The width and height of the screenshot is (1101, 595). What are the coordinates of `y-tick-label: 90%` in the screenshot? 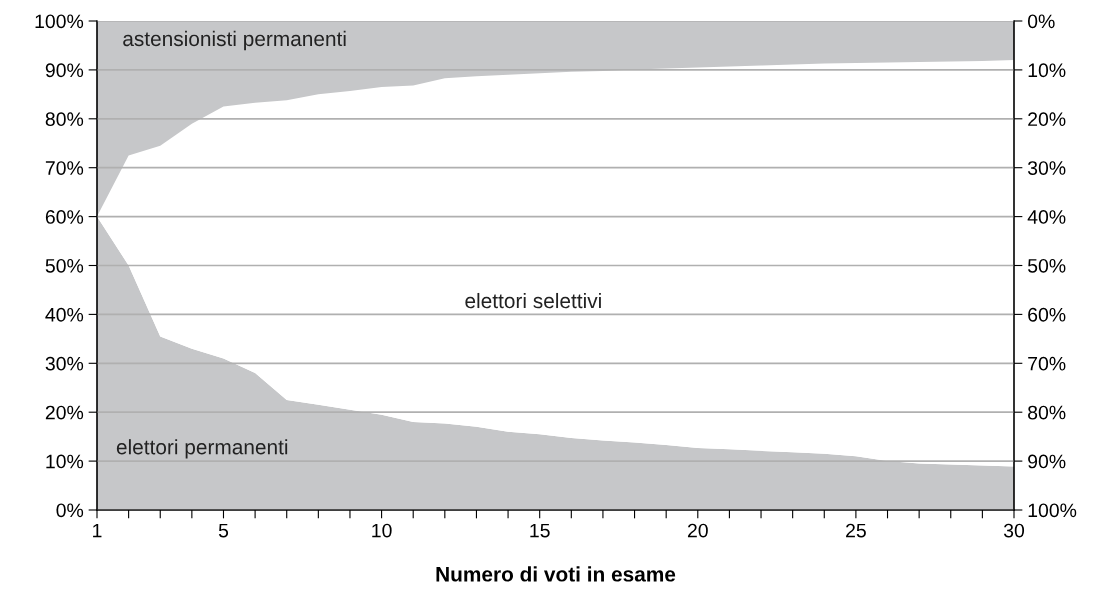 It's located at (64, 70).